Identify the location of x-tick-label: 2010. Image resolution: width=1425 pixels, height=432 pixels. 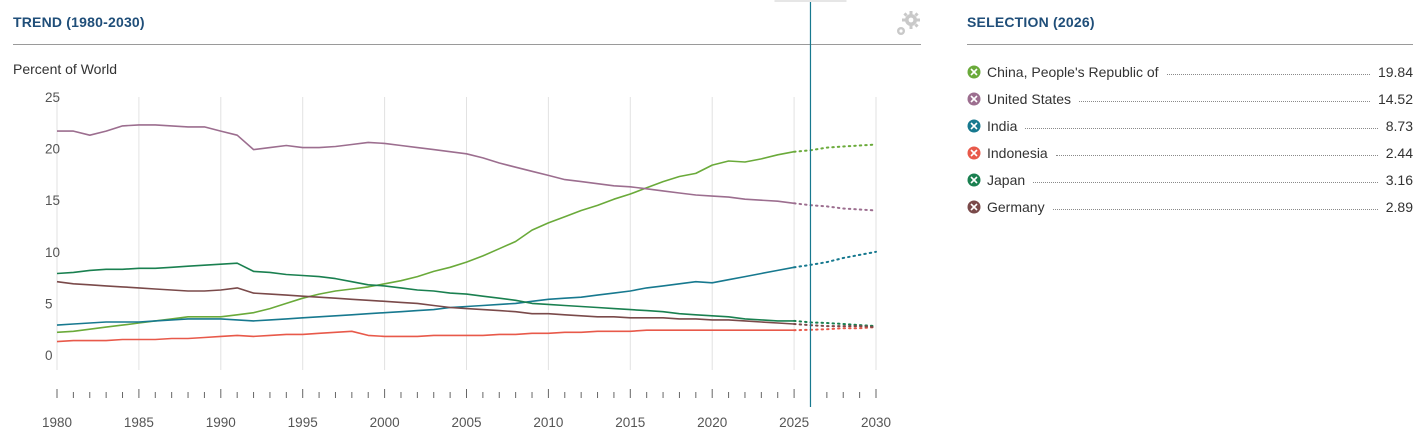
(548, 422).